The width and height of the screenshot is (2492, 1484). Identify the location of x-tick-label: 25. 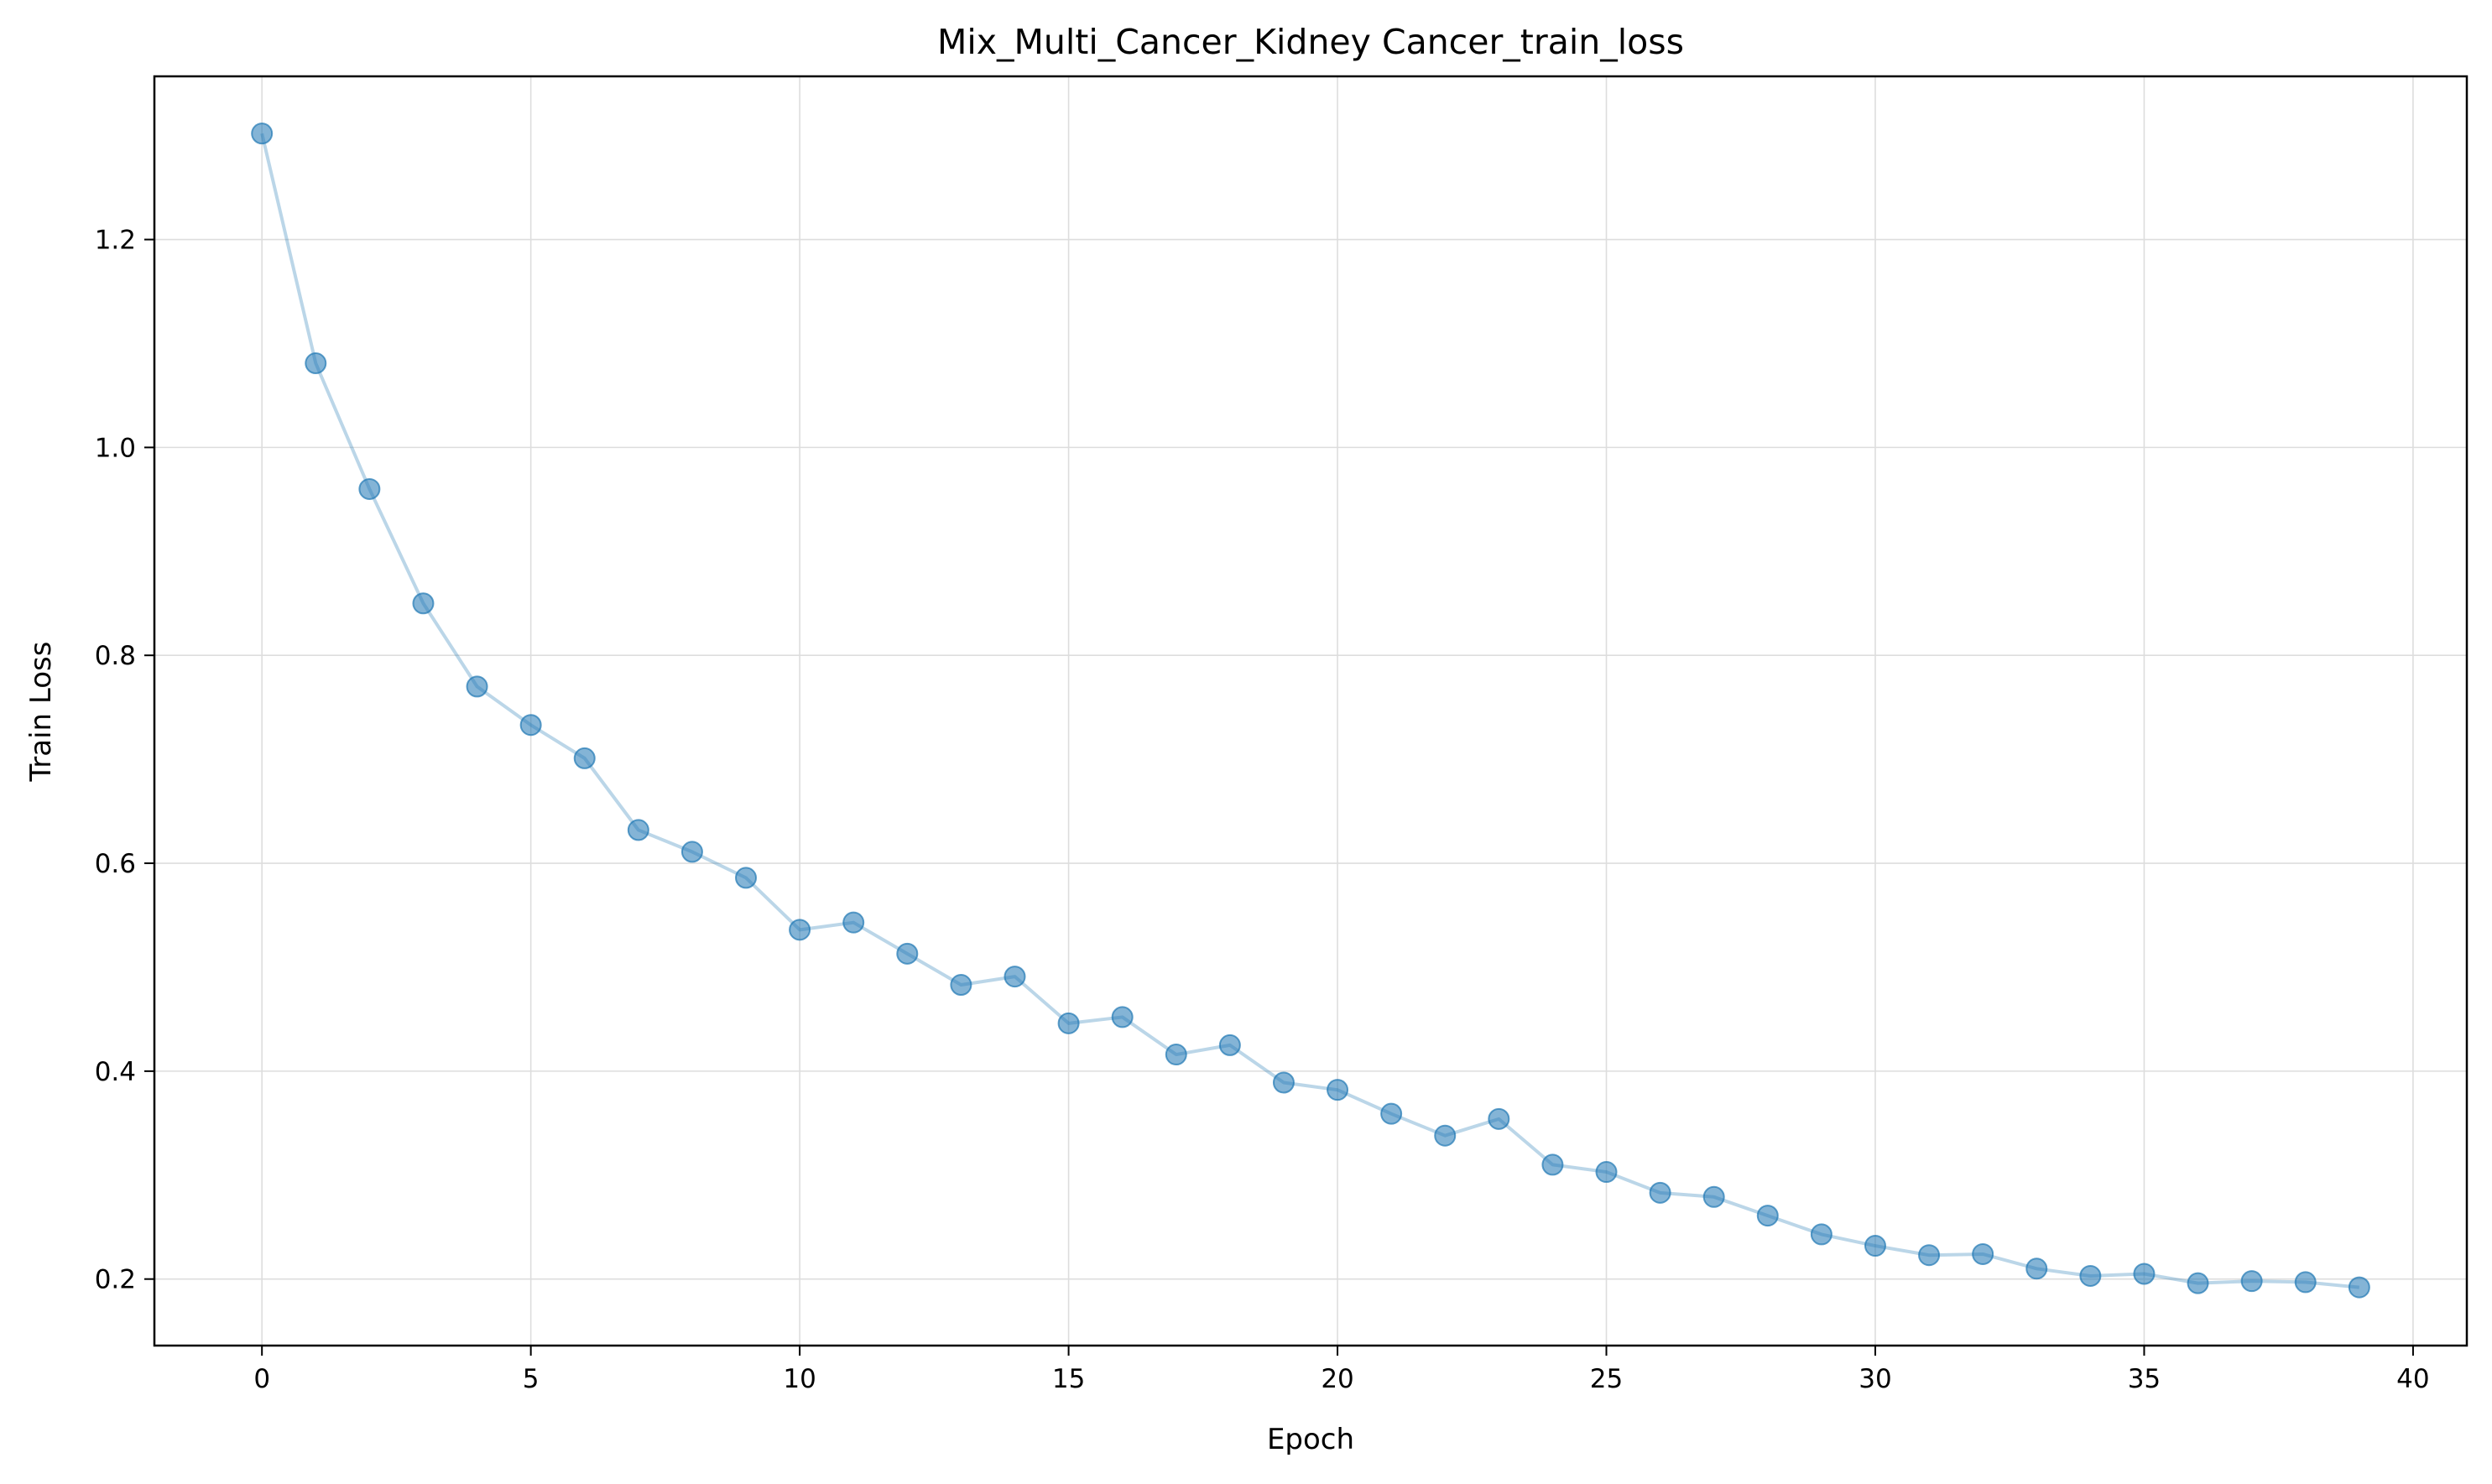
(1607, 1379).